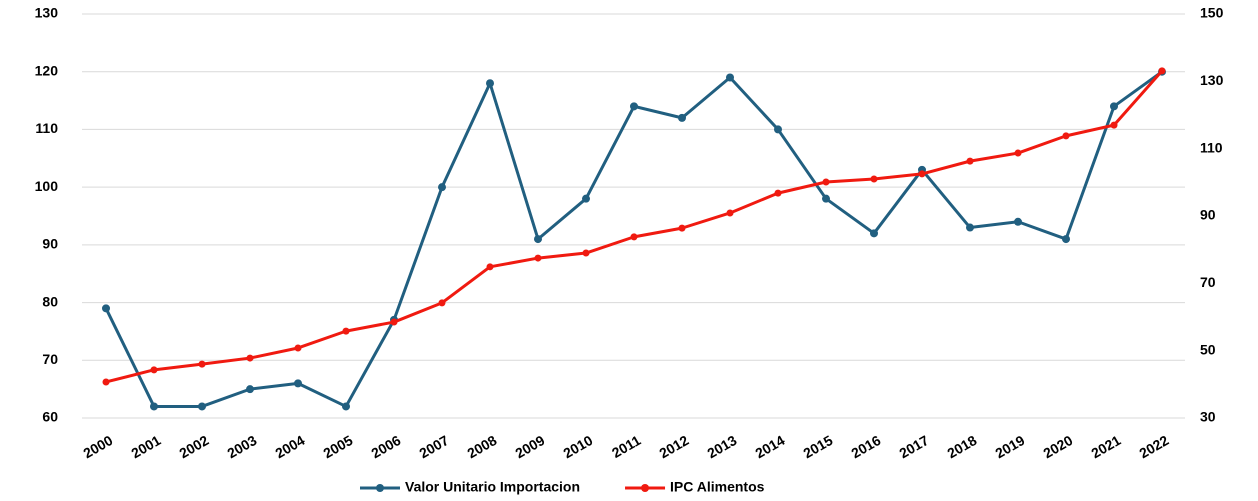 The height and width of the screenshot is (501, 1258). Describe the element at coordinates (673, 447) in the screenshot. I see `x-tick-label: 2012` at that location.